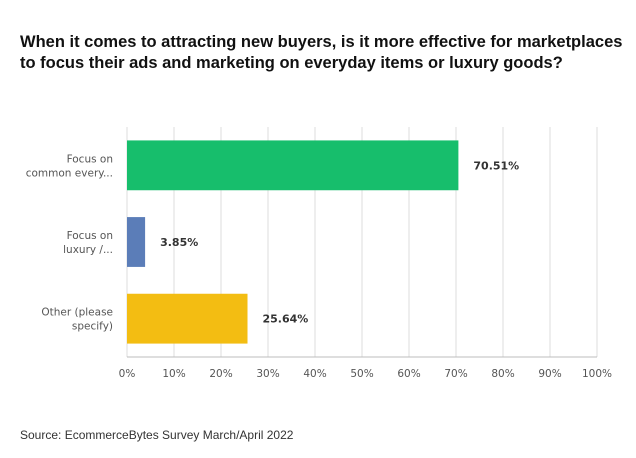 This screenshot has height=458, width=636. Describe the element at coordinates (408, 374) in the screenshot. I see `x-tick-label: 60%` at that location.